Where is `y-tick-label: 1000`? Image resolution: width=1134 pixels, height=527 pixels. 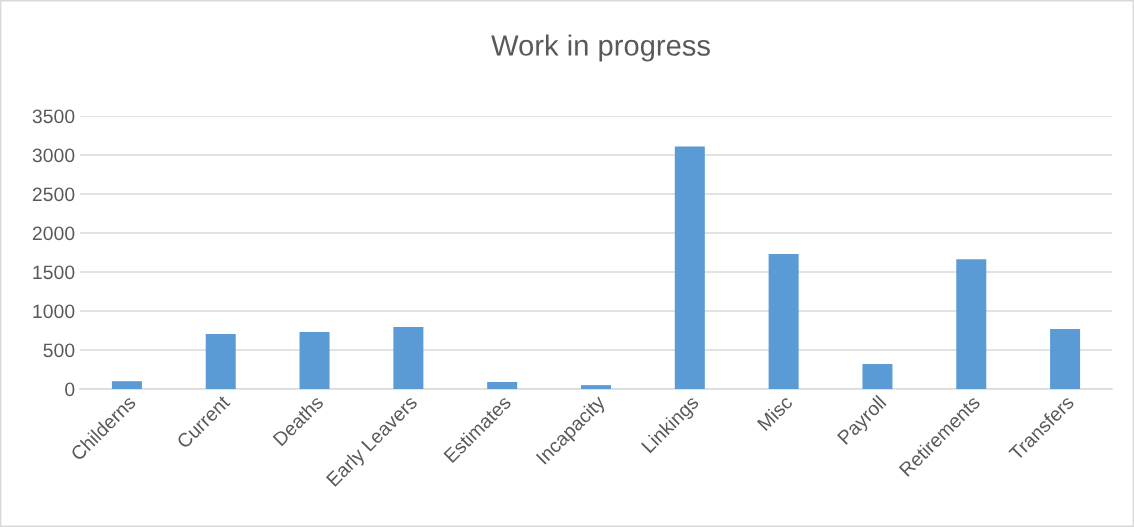 y-tick-label: 1000 is located at coordinates (54, 311).